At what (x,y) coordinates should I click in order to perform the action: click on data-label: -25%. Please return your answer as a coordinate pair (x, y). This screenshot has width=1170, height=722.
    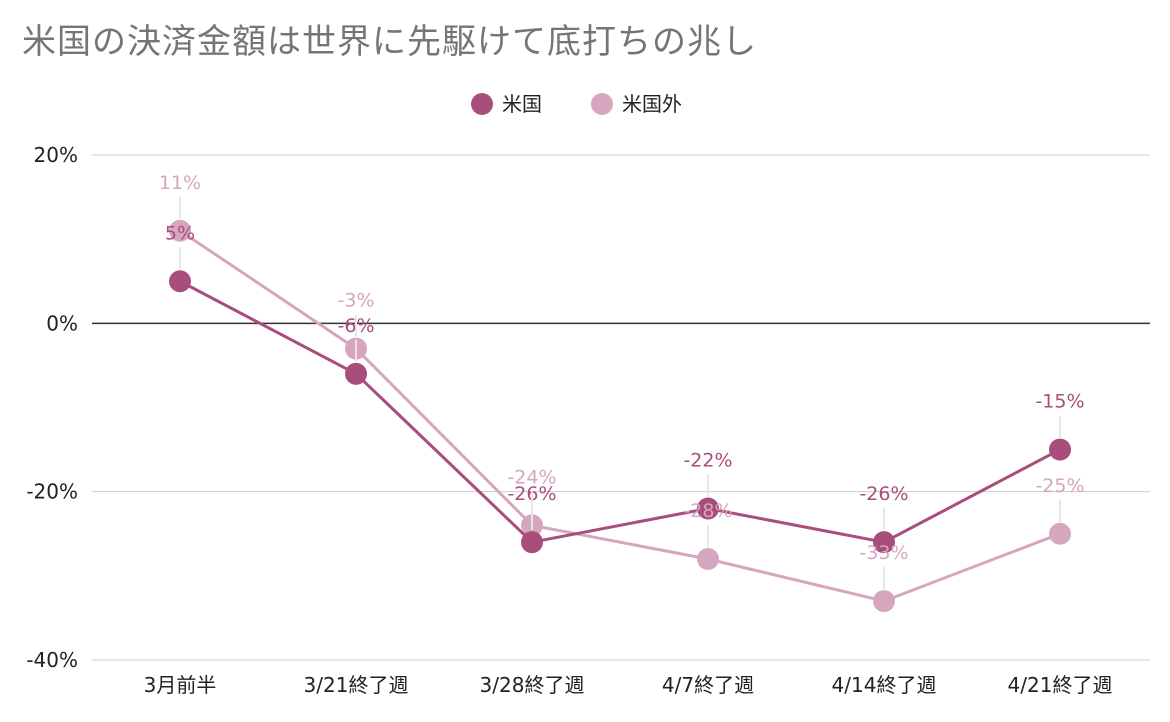
    Looking at the image, I should click on (1059, 486).